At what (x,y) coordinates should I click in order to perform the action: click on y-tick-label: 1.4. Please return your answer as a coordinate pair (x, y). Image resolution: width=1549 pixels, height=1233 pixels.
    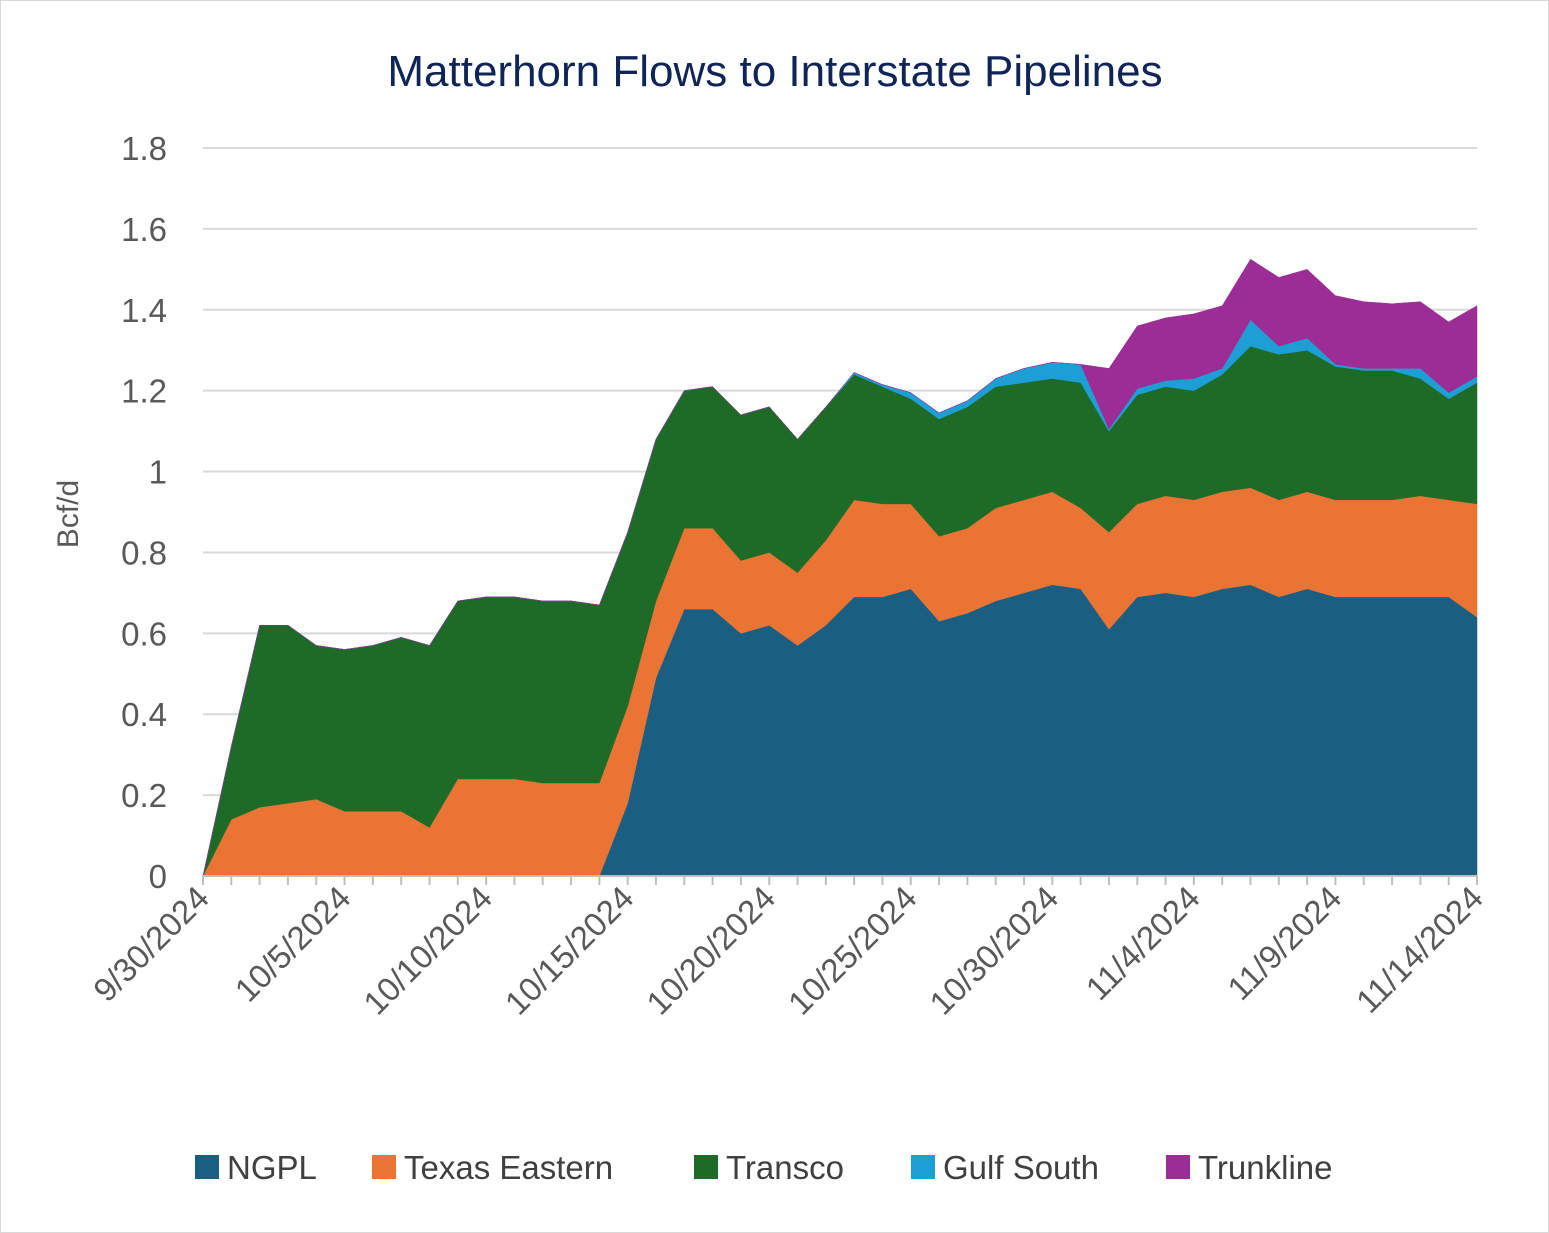
    Looking at the image, I should click on (144, 310).